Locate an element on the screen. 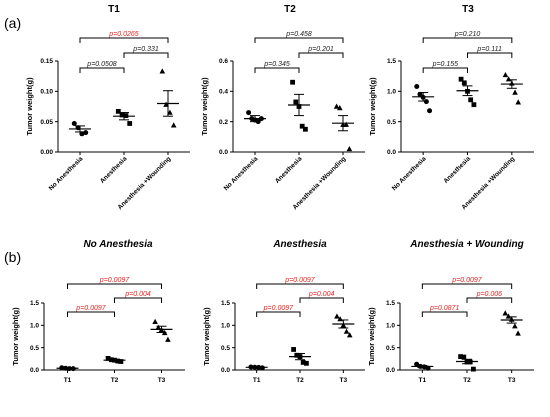  y-tick-label: 0.15 is located at coordinates (46, 61).